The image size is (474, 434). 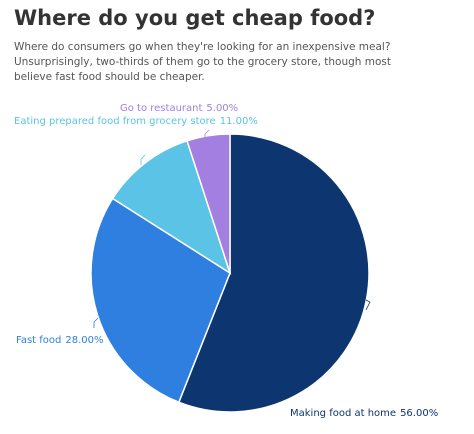 I want to click on chart-title: Where do you get cheap food?, so click(x=195, y=18).